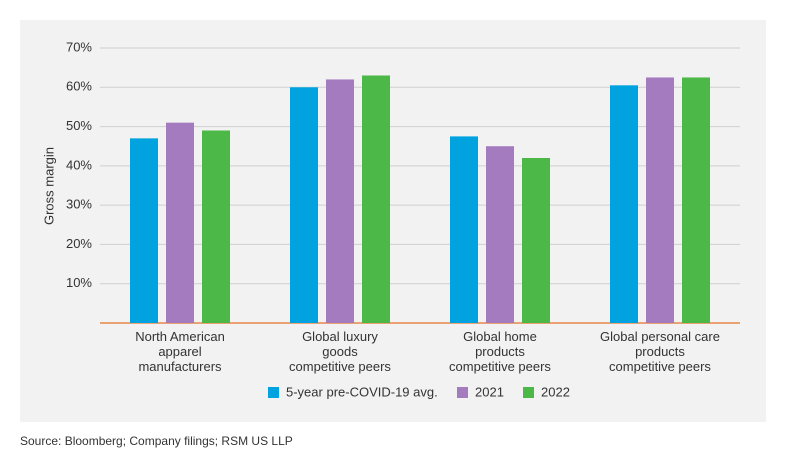  I want to click on legend-label: 2021, so click(489, 391).